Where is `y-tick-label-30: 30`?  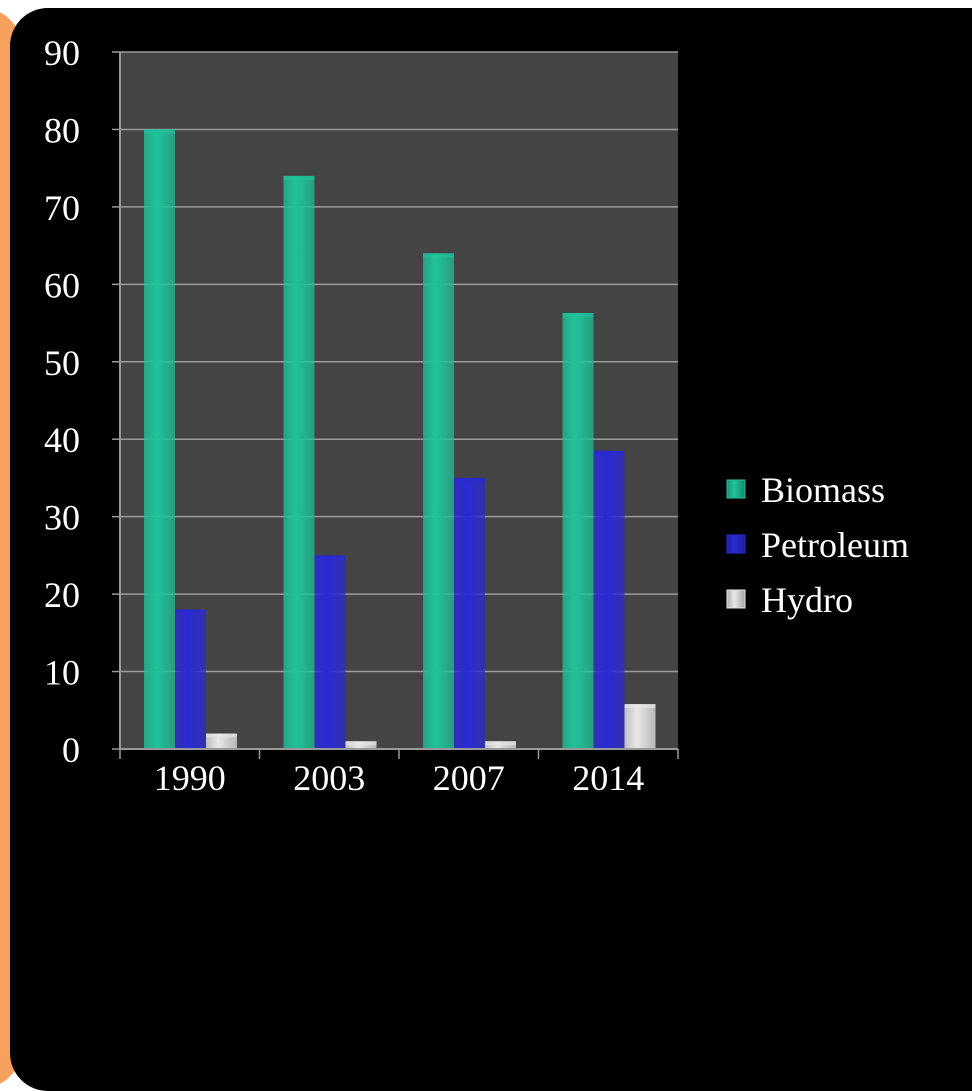 y-tick-label-30: 30 is located at coordinates (62, 518).